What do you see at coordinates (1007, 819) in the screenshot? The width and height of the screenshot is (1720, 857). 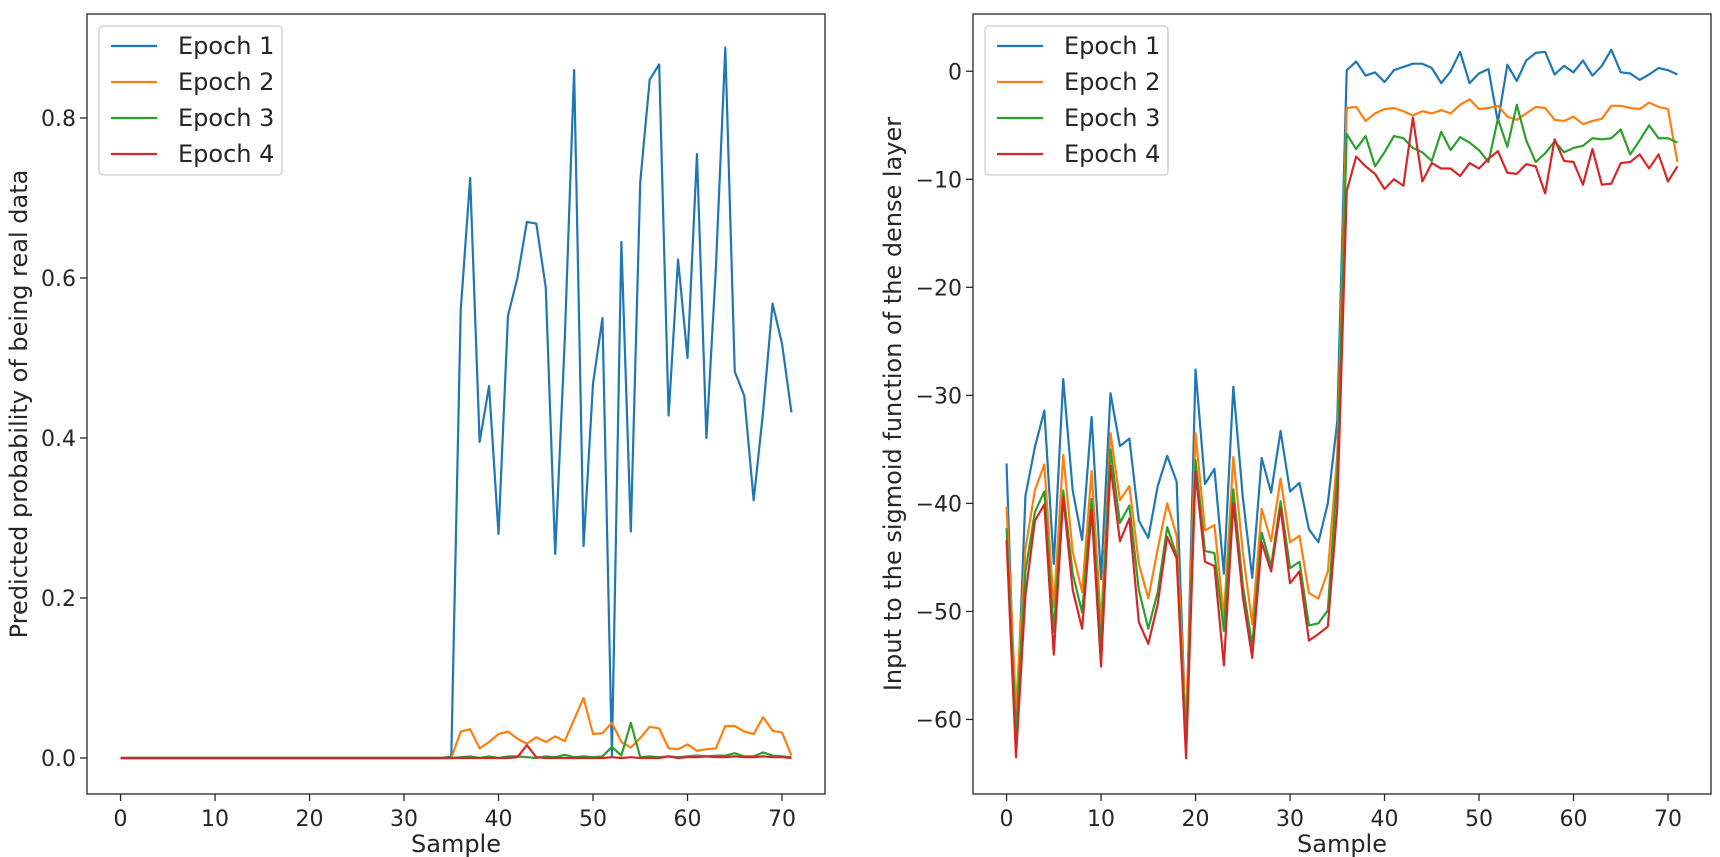 I see `right-x-tick-label: 0` at bounding box center [1007, 819].